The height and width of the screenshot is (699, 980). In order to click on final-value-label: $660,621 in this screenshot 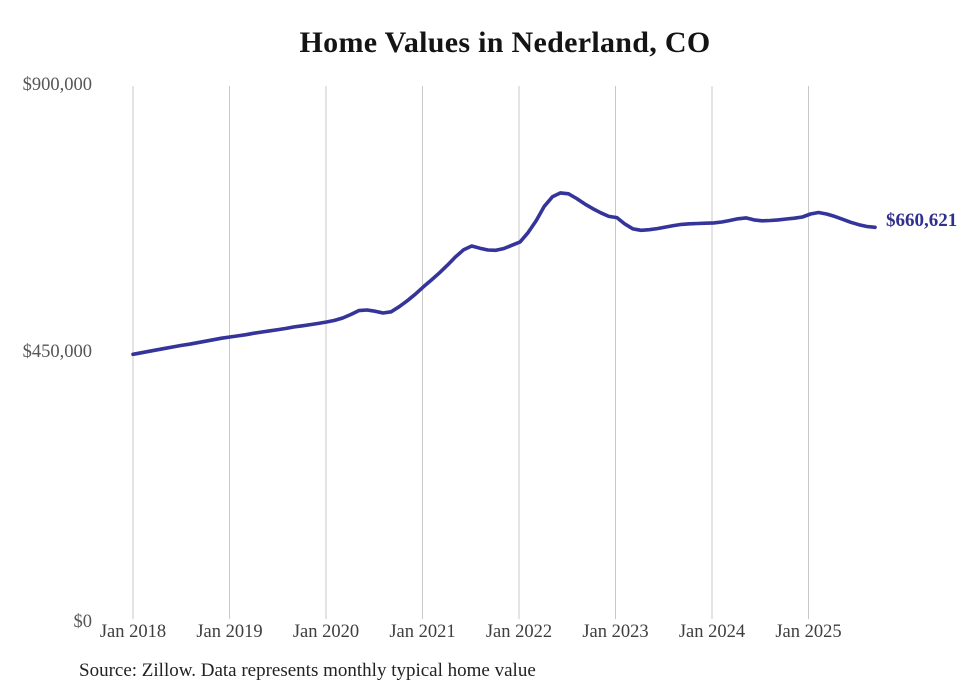, I will do `click(922, 220)`.